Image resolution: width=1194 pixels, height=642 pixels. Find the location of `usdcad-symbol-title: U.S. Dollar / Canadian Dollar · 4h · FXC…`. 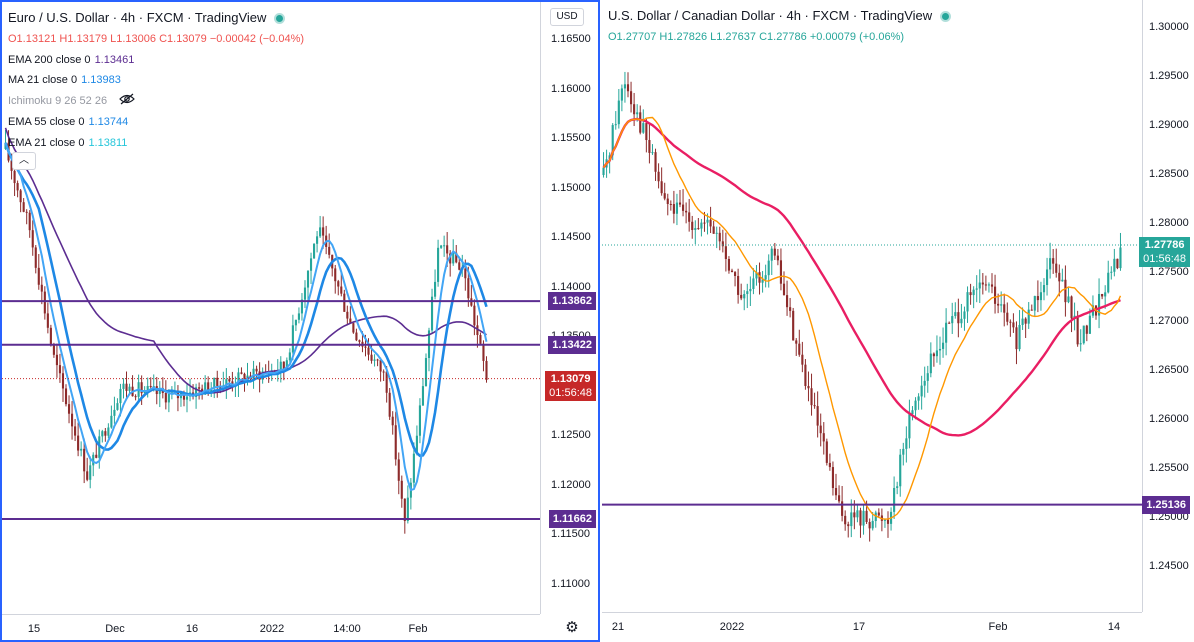

usdcad-symbol-title: U.S. Dollar / Canadian Dollar · 4h · FXC… is located at coordinates (770, 15).